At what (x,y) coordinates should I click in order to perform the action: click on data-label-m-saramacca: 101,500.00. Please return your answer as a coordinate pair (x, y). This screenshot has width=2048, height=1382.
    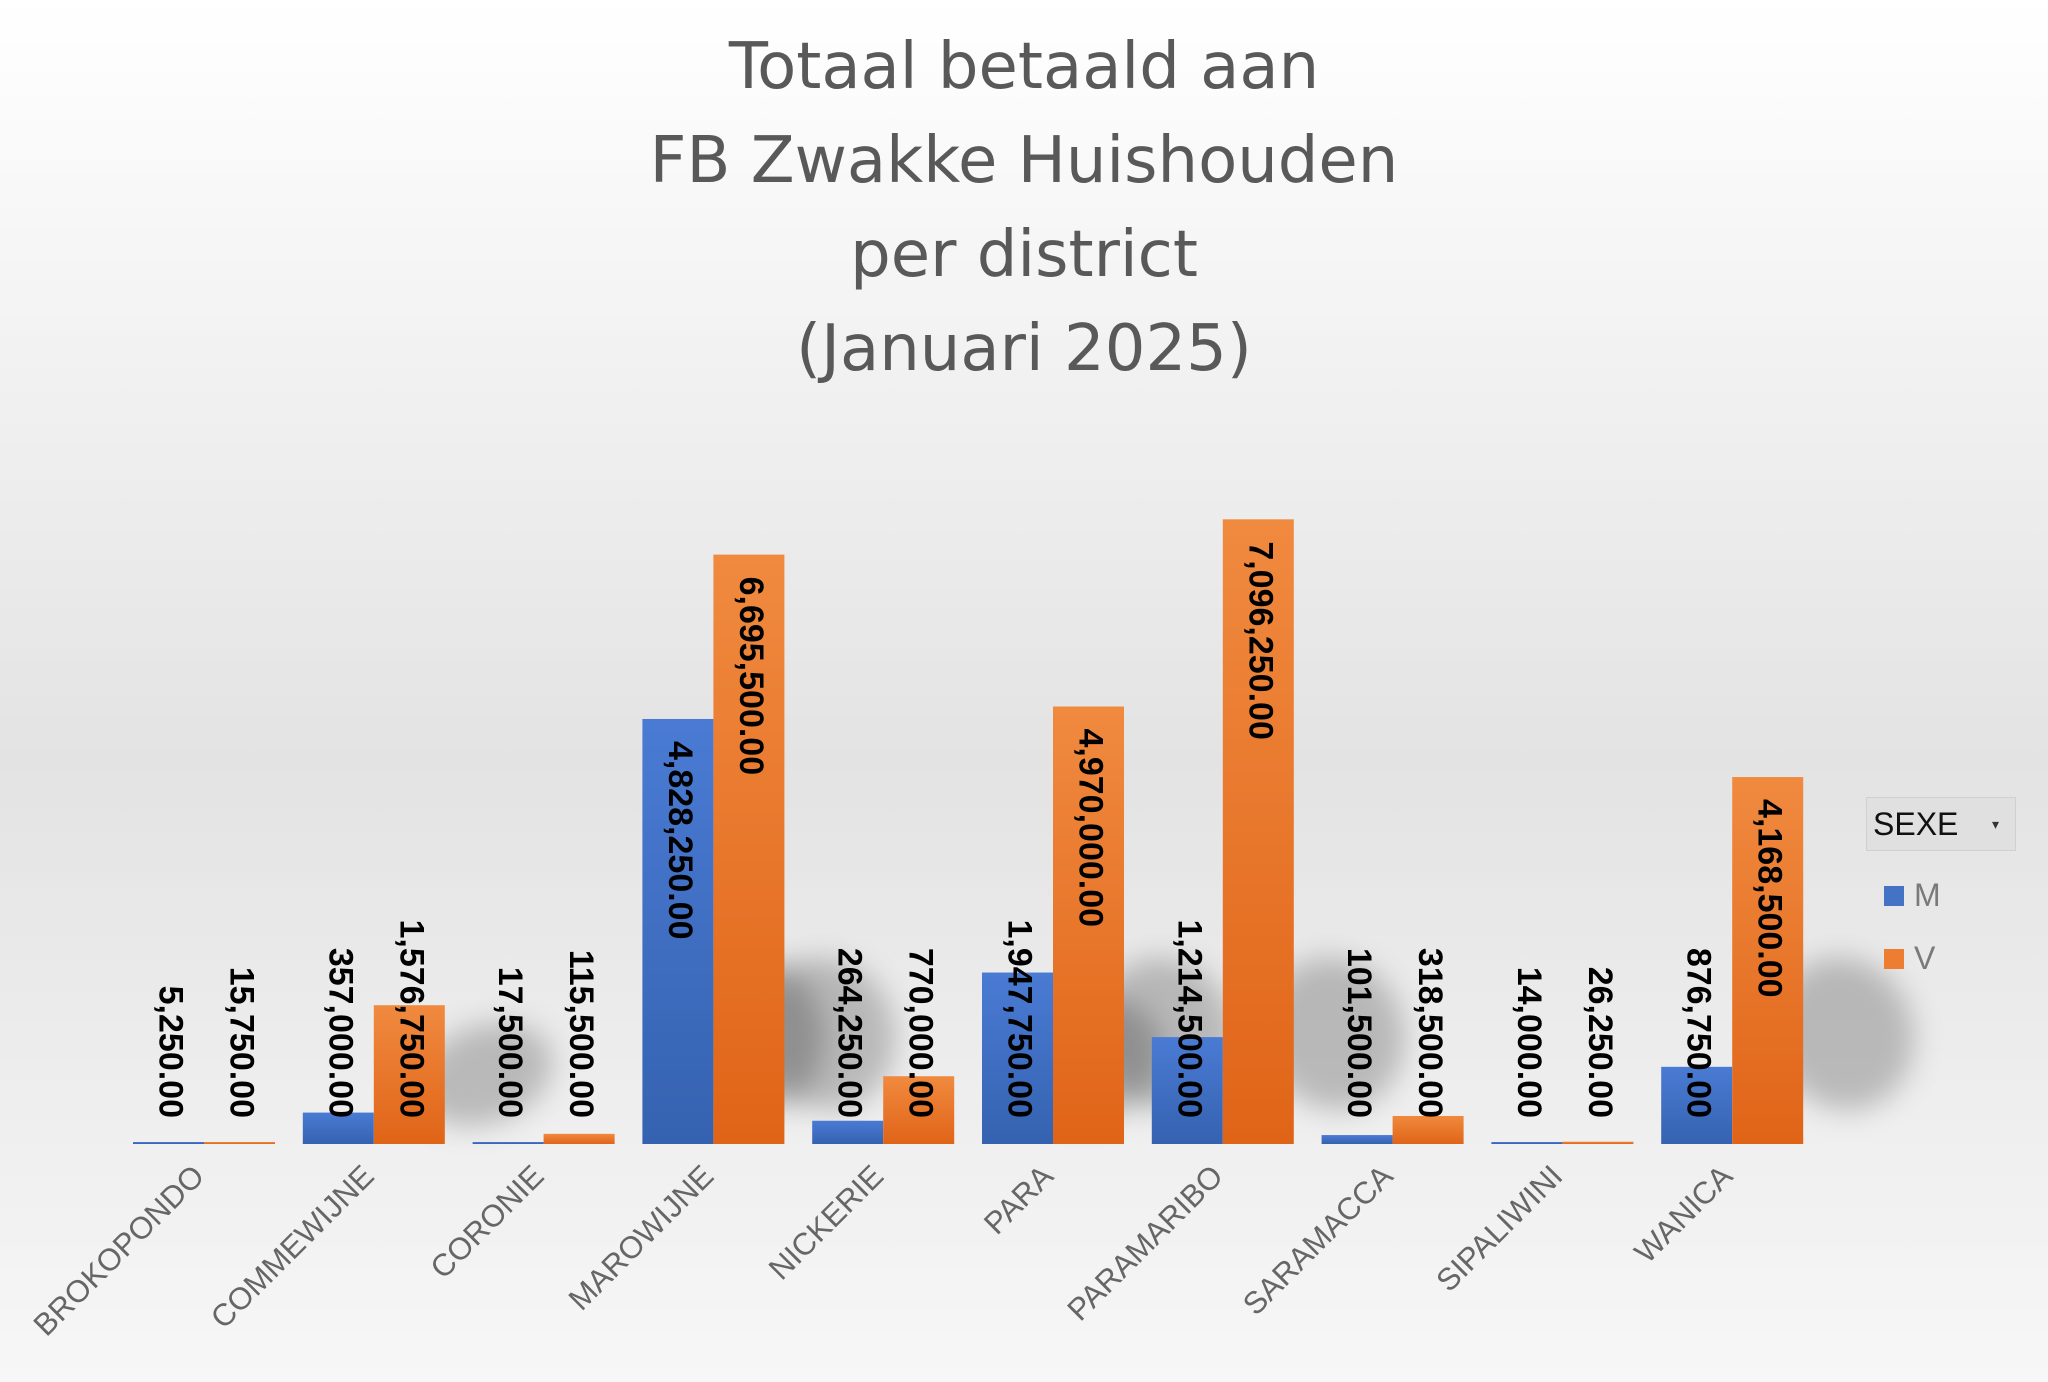
    Looking at the image, I should click on (1359, 1033).